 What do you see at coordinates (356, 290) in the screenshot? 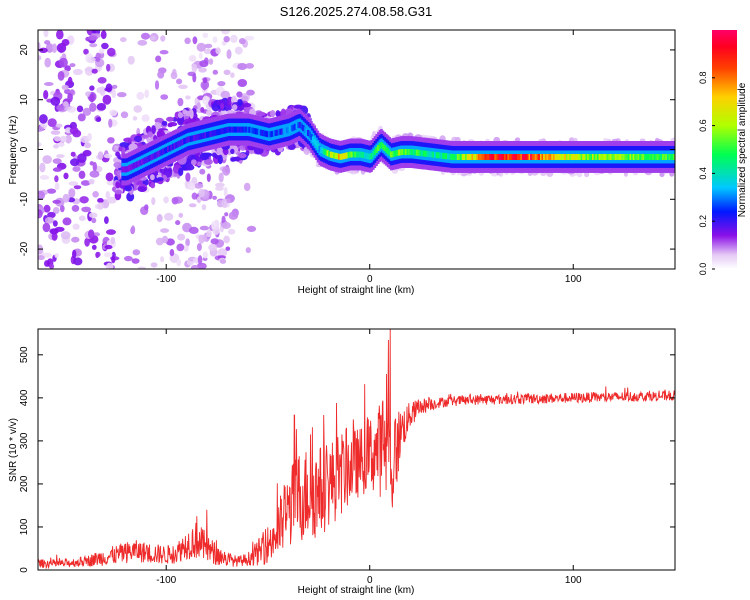
I see `top-x-axis-label: Height of straight line (km)` at bounding box center [356, 290].